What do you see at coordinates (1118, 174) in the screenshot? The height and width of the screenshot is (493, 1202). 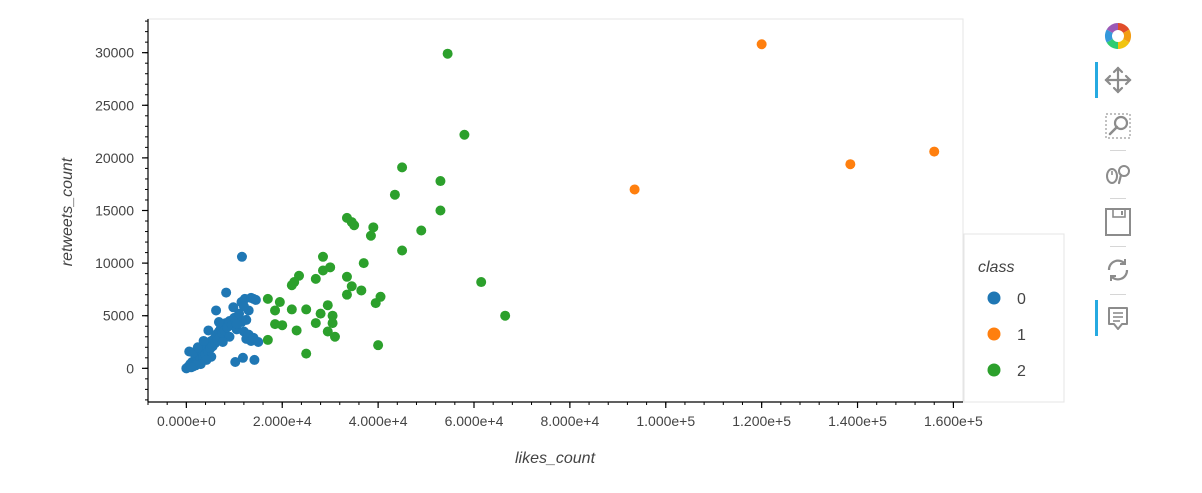 I see `wheel-zoom-tool-icon` at bounding box center [1118, 174].